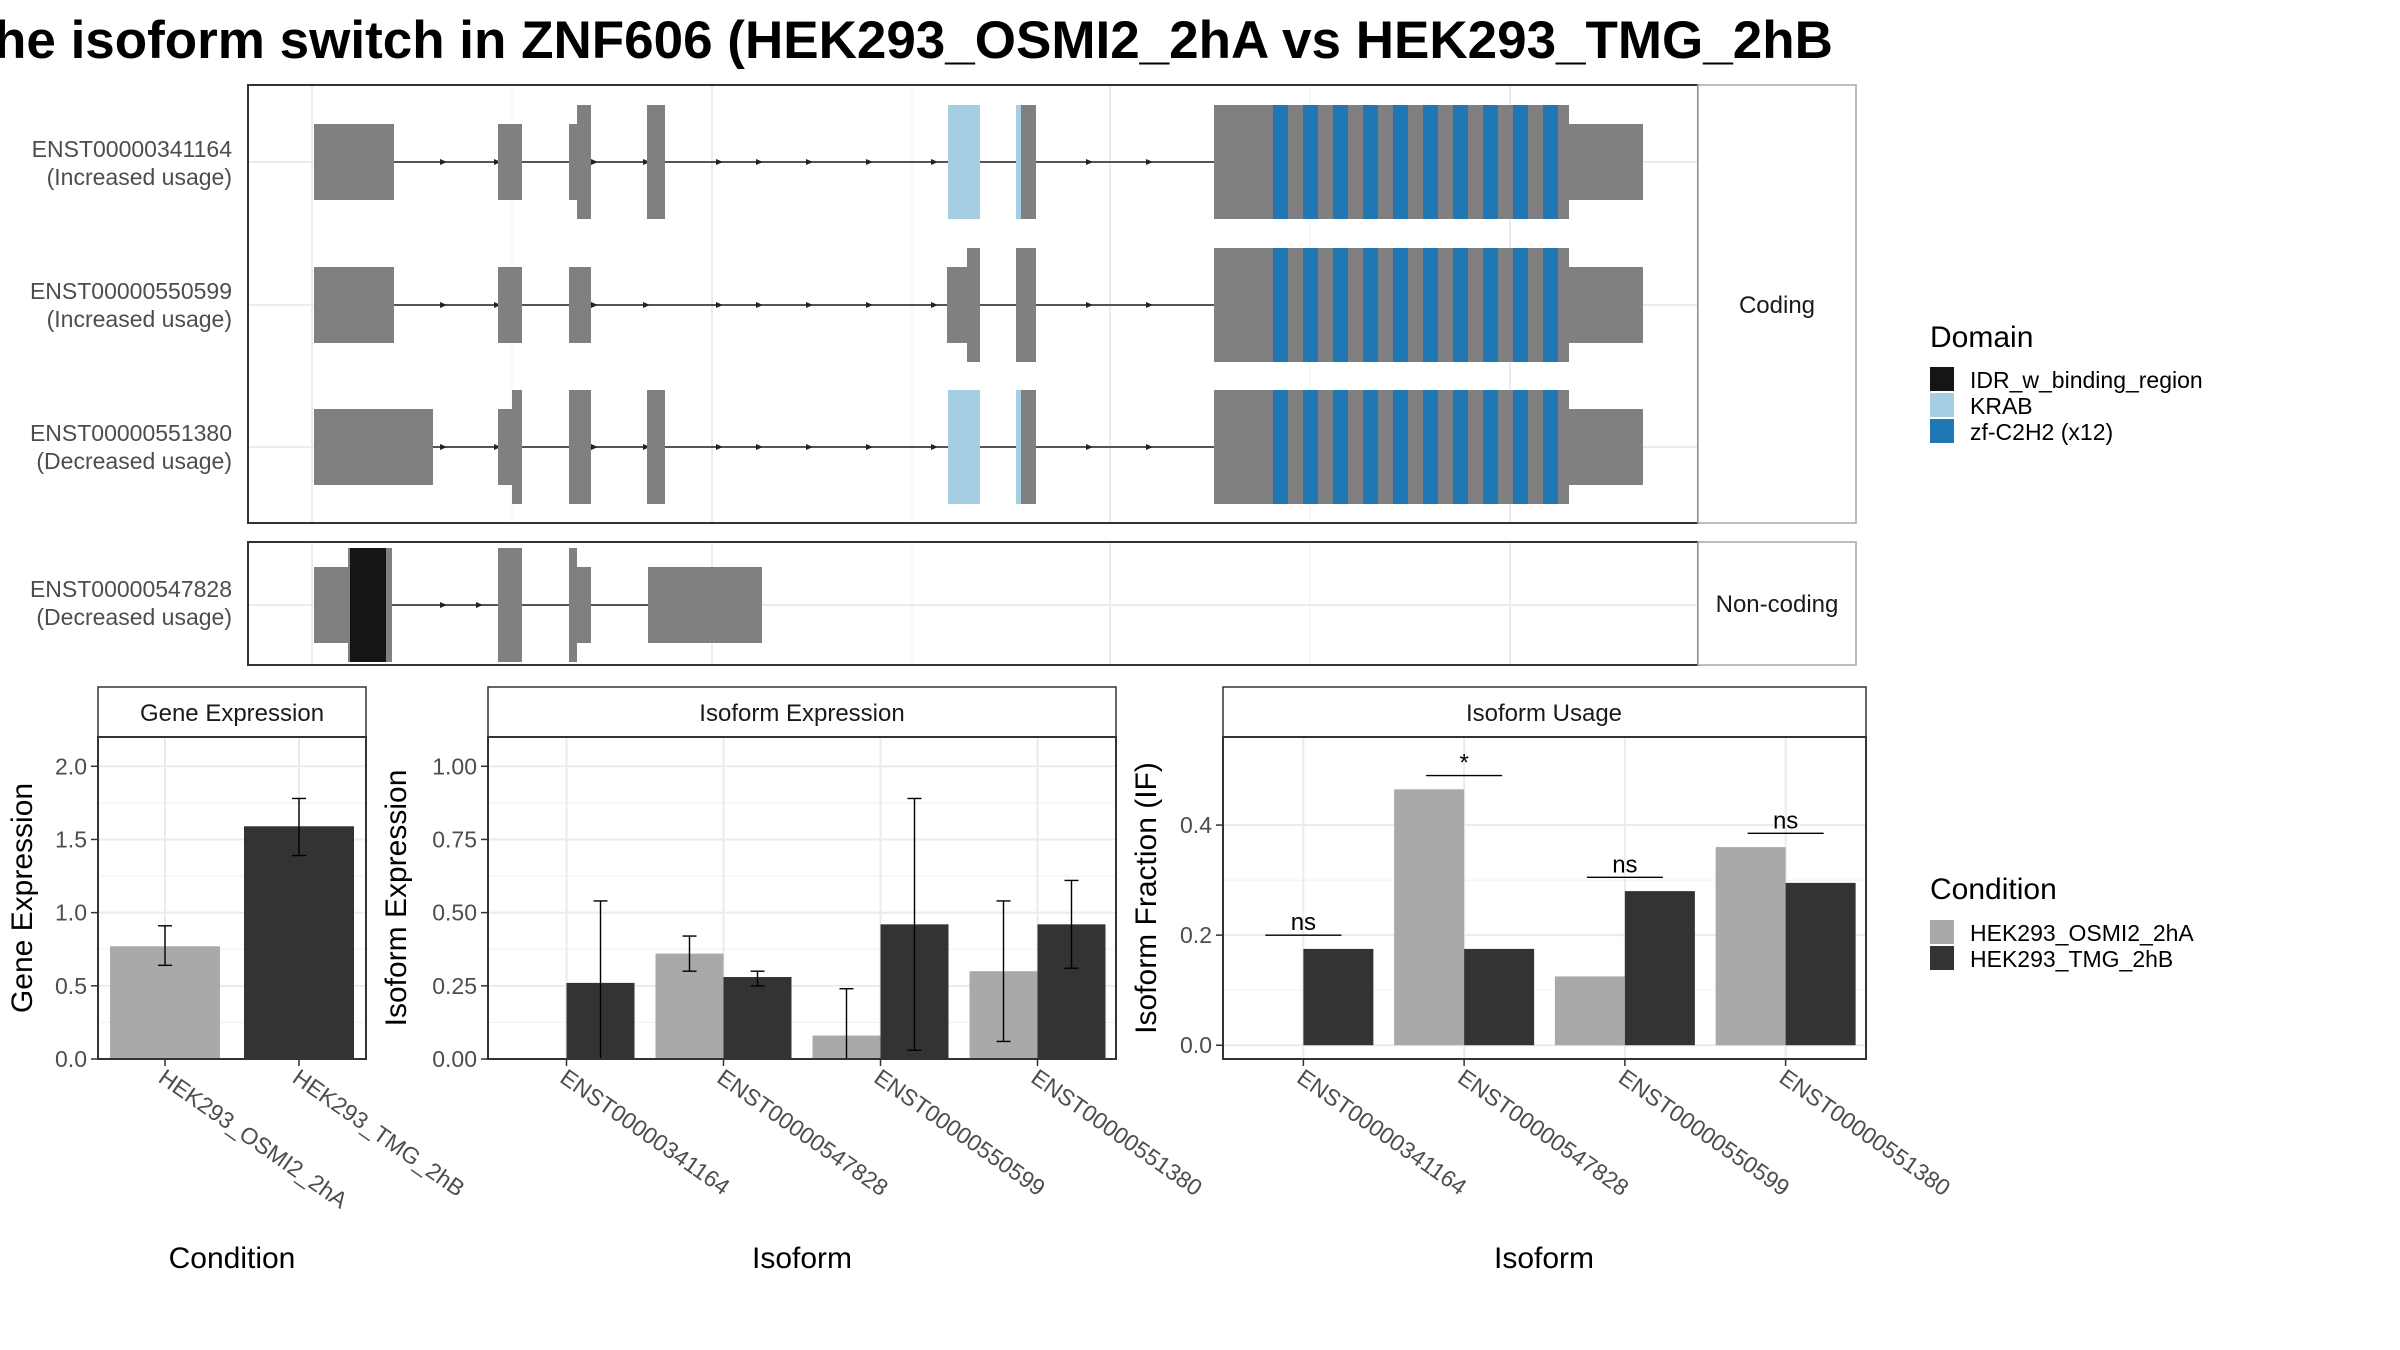 The image size is (2400, 1350). Describe the element at coordinates (2001, 406) in the screenshot. I see `legend-label-krab: KRAB` at that location.